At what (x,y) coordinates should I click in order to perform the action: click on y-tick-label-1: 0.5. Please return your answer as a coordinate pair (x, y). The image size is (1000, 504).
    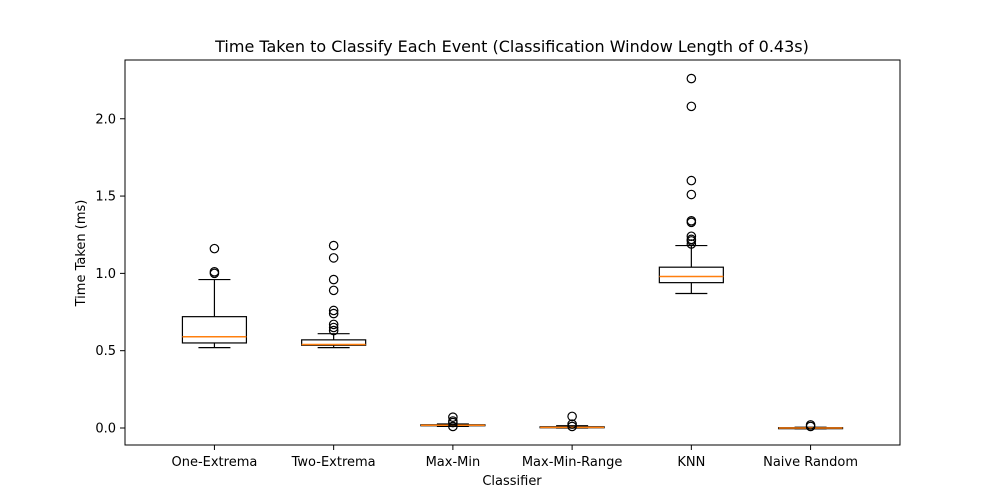
    Looking at the image, I should click on (105, 351).